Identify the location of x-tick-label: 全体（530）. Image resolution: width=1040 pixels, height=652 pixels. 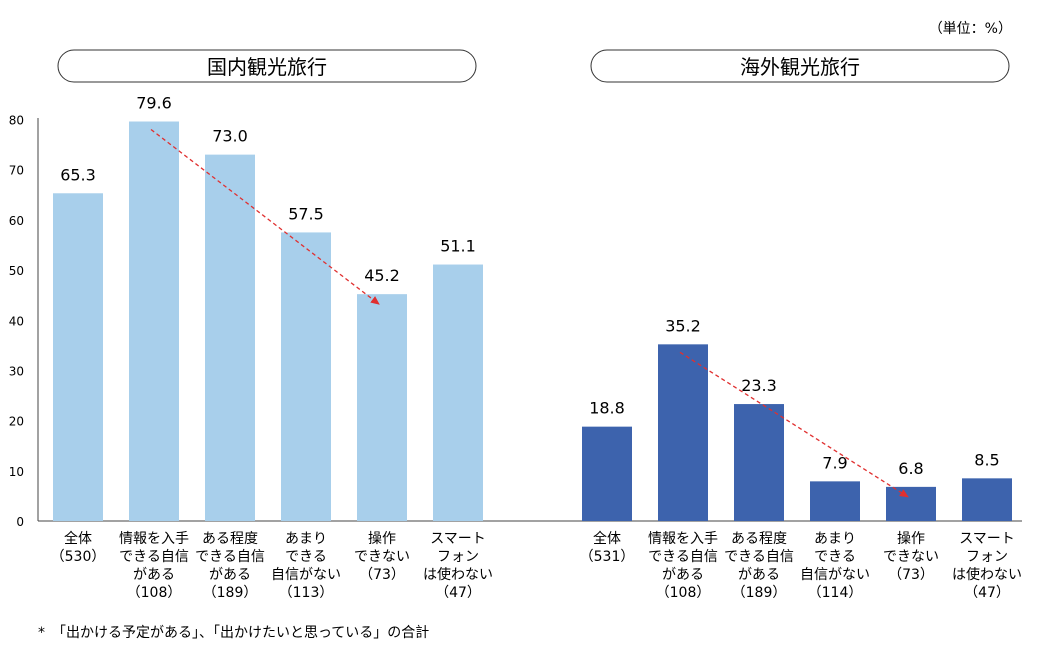
(78, 547).